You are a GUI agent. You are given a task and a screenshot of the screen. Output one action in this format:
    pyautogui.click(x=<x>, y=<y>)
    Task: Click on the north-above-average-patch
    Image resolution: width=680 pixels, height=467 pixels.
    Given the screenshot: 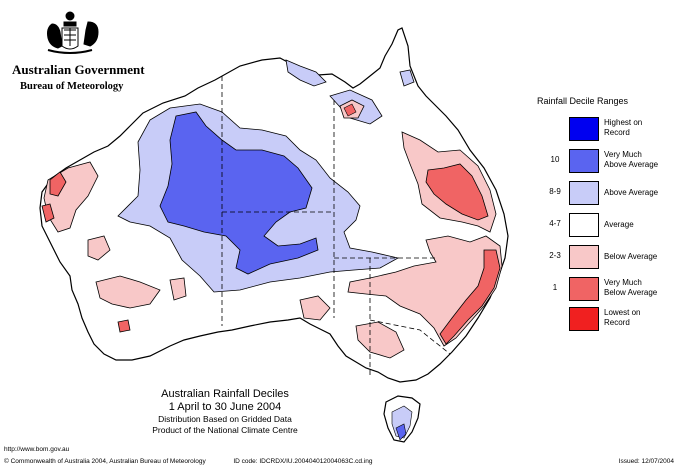 What is the action you would take?
    pyautogui.click(x=306, y=73)
    